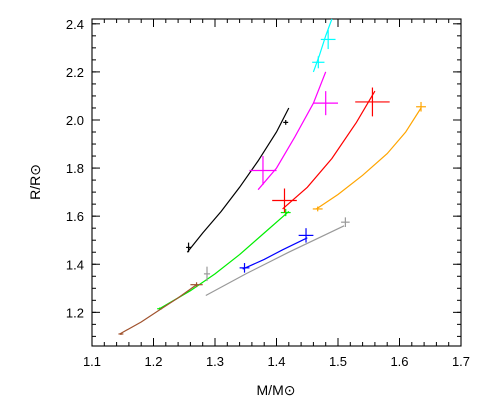 This screenshot has height=414, width=491. I want to click on x-tick-label: 1.4, so click(276, 361).